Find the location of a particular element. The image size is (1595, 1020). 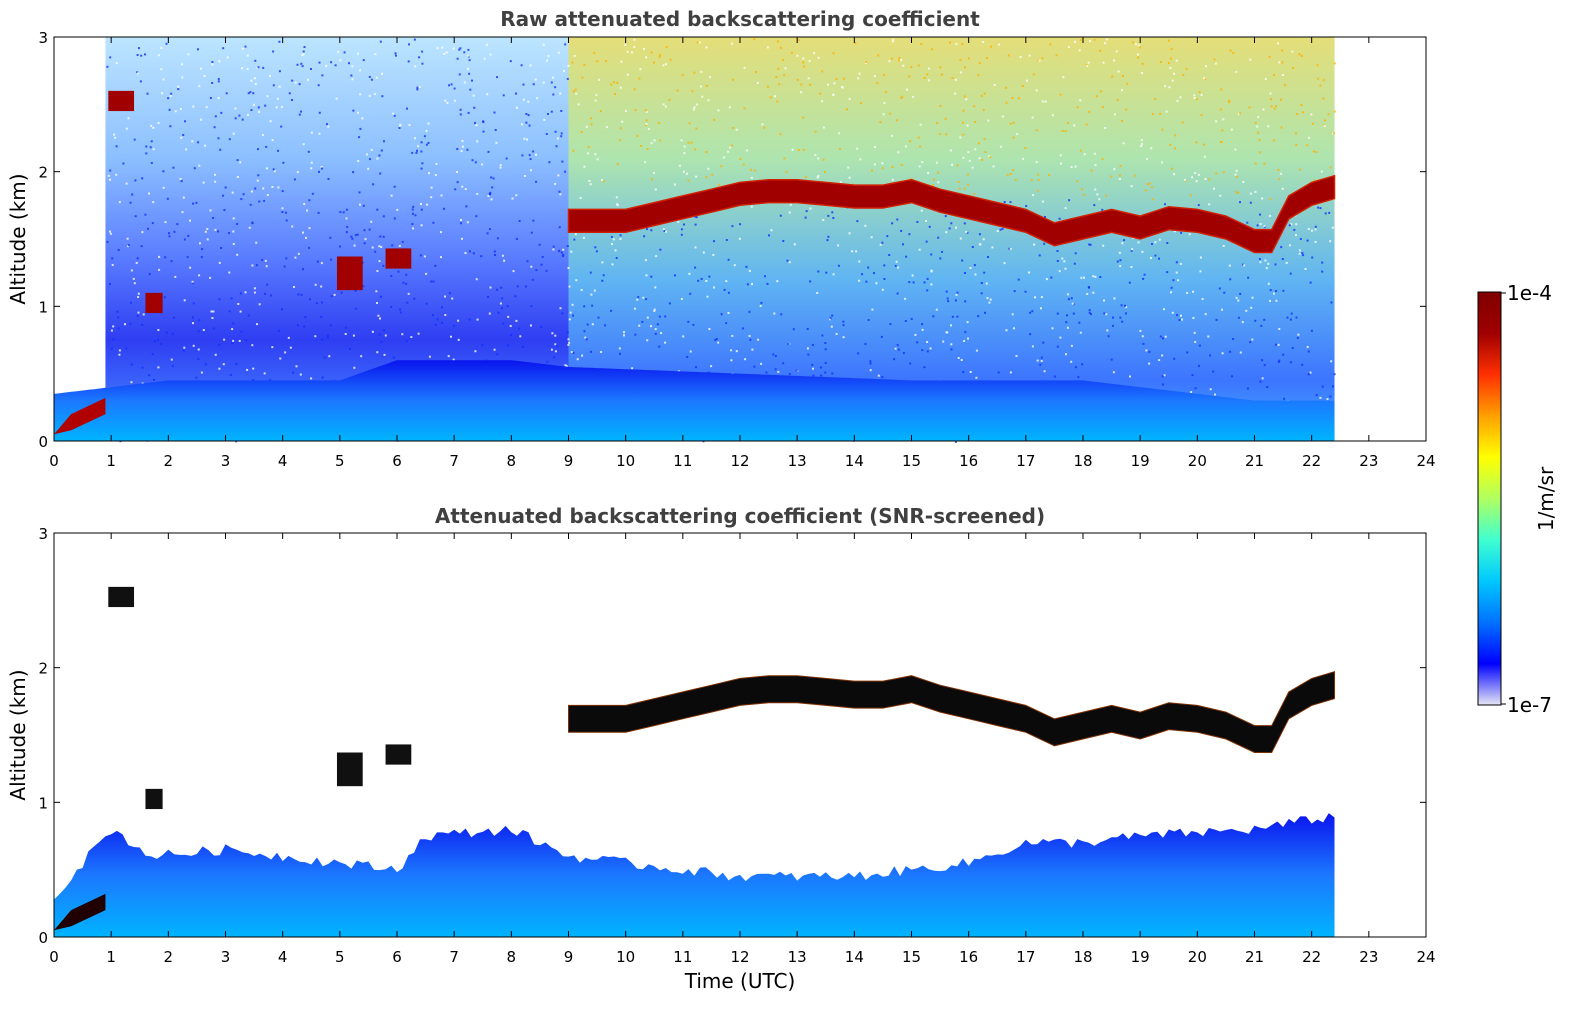

cloud-patch is located at coordinates (154, 799).